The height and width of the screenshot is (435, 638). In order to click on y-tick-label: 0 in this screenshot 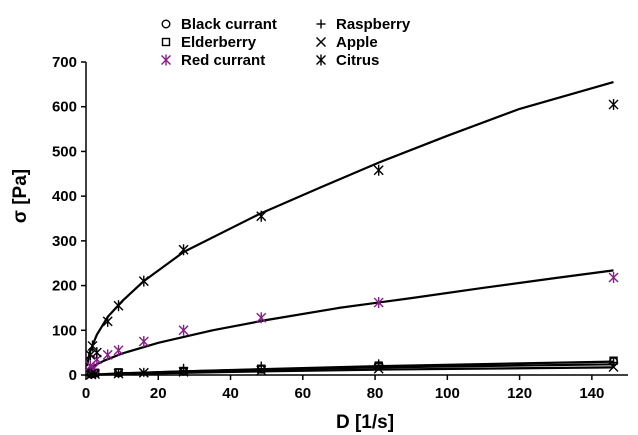, I will do `click(73, 375)`.